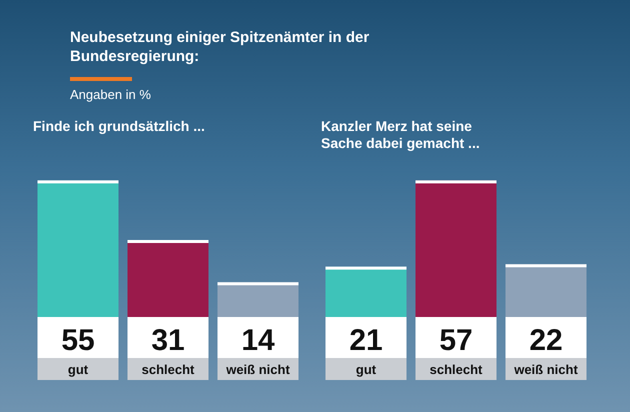 The image size is (630, 412). What do you see at coordinates (220, 47) in the screenshot?
I see `chart-title: Neubesetzung einiger Spitzenämter in der Bundesregierung:` at bounding box center [220, 47].